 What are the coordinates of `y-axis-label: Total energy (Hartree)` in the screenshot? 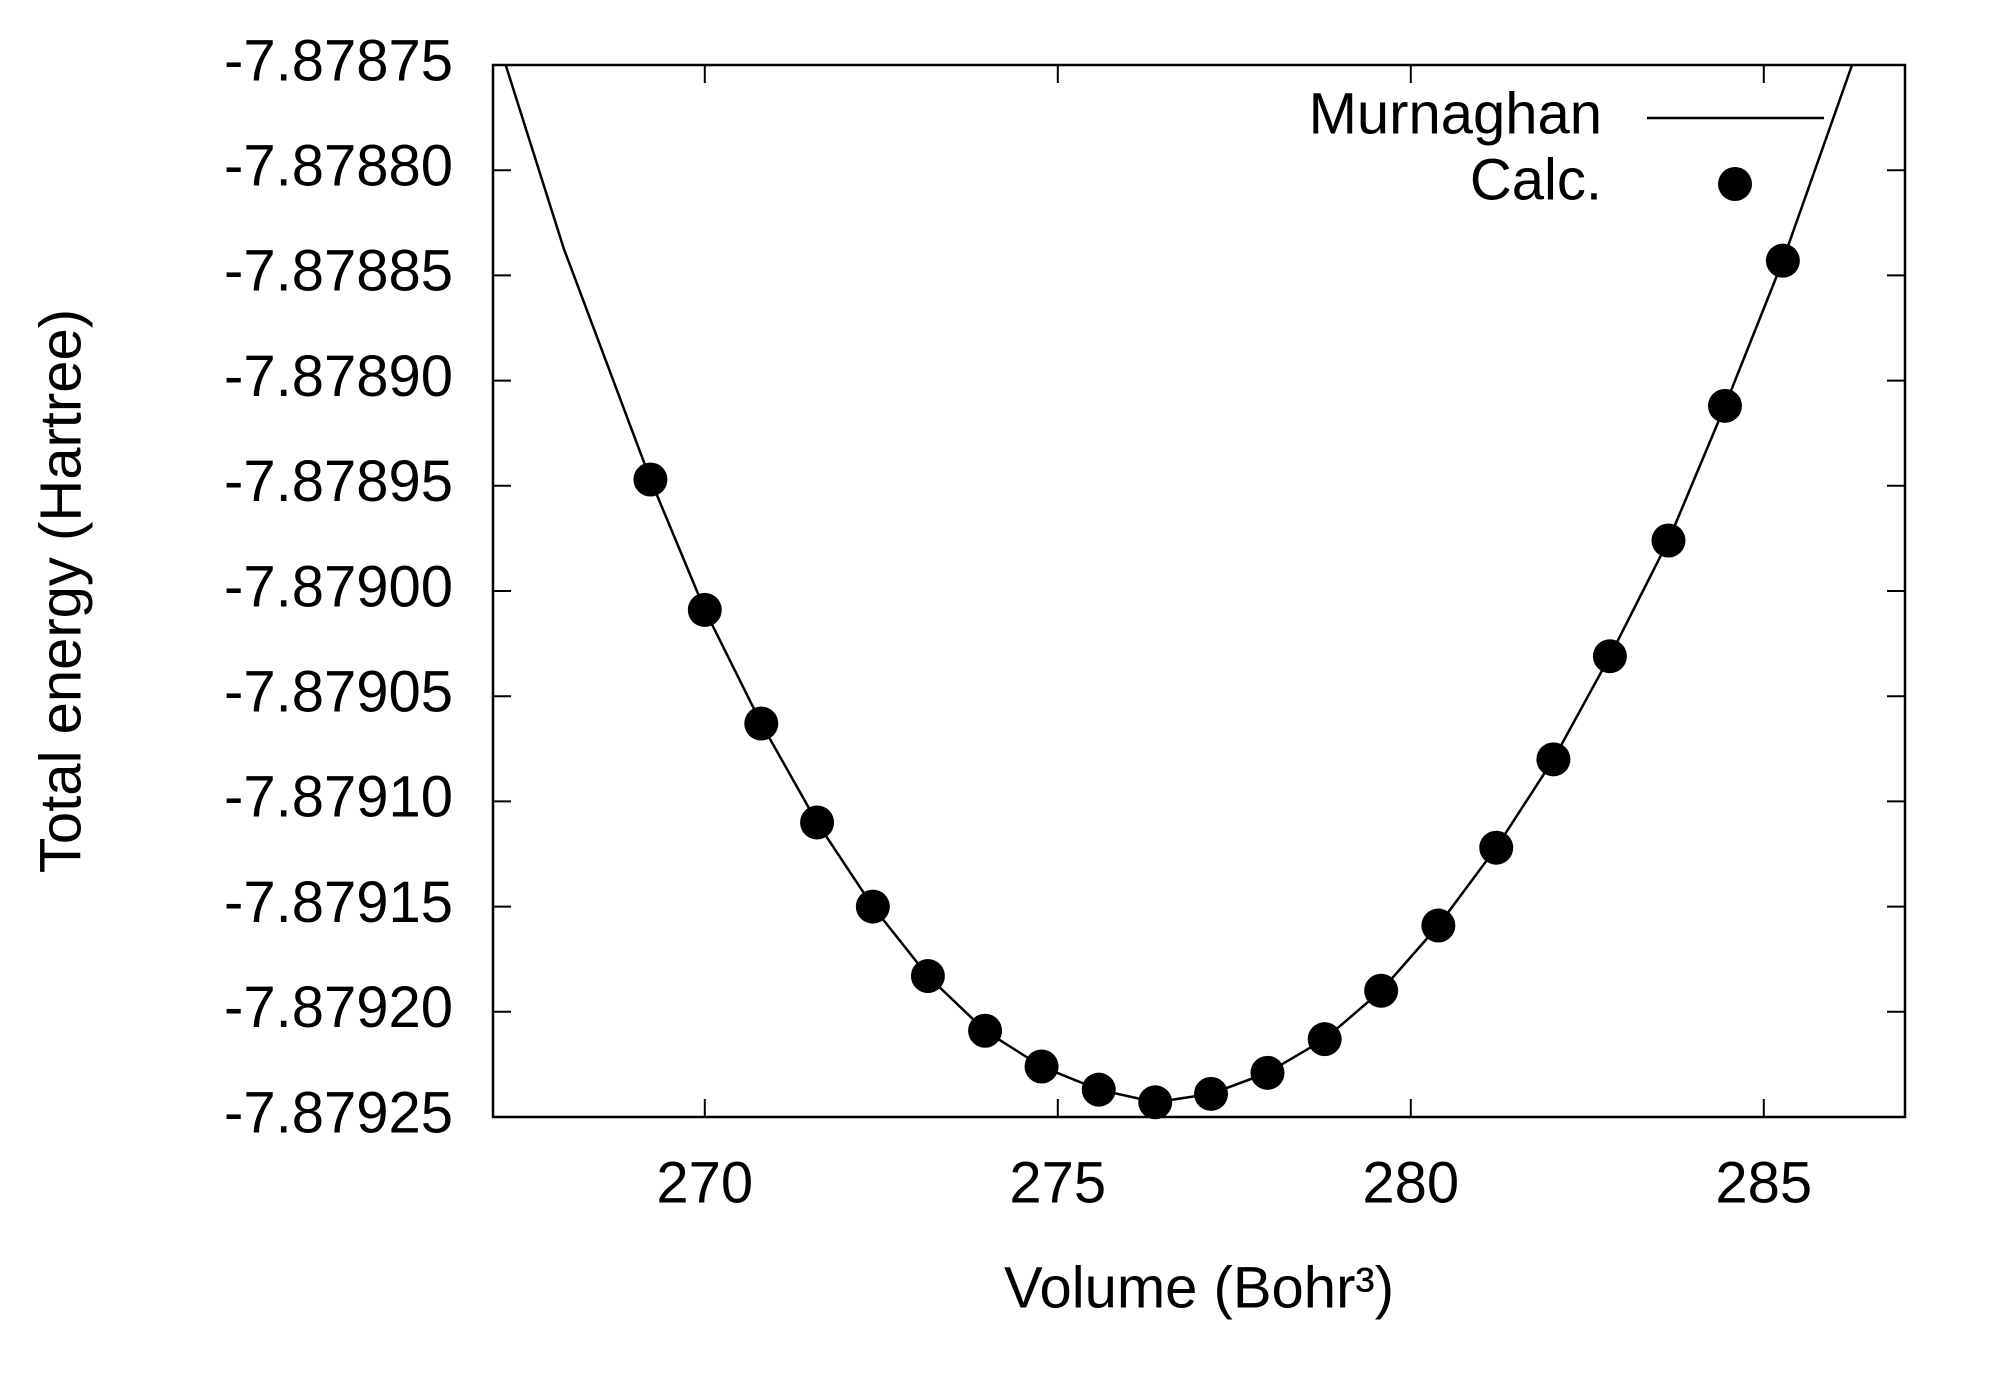 It's located at (60, 591).